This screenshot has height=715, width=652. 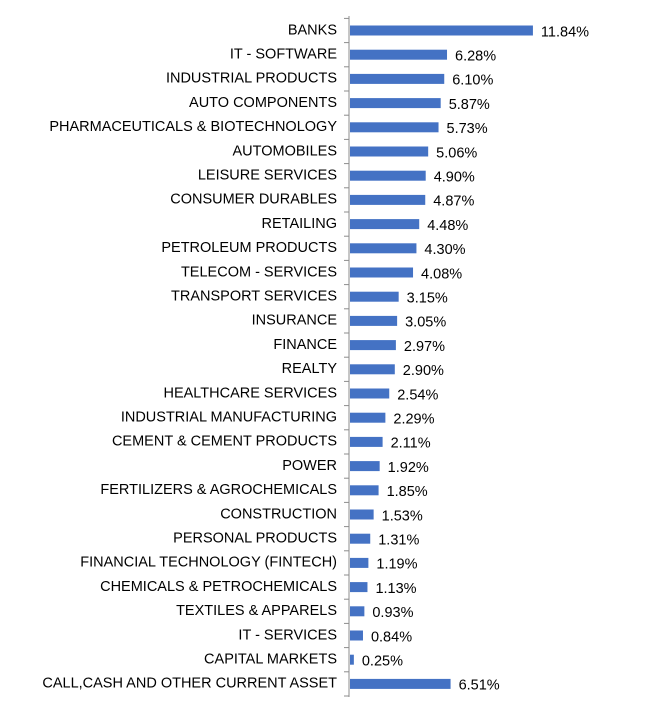 What do you see at coordinates (413, 420) in the screenshot?
I see `data-label: 2.29%` at bounding box center [413, 420].